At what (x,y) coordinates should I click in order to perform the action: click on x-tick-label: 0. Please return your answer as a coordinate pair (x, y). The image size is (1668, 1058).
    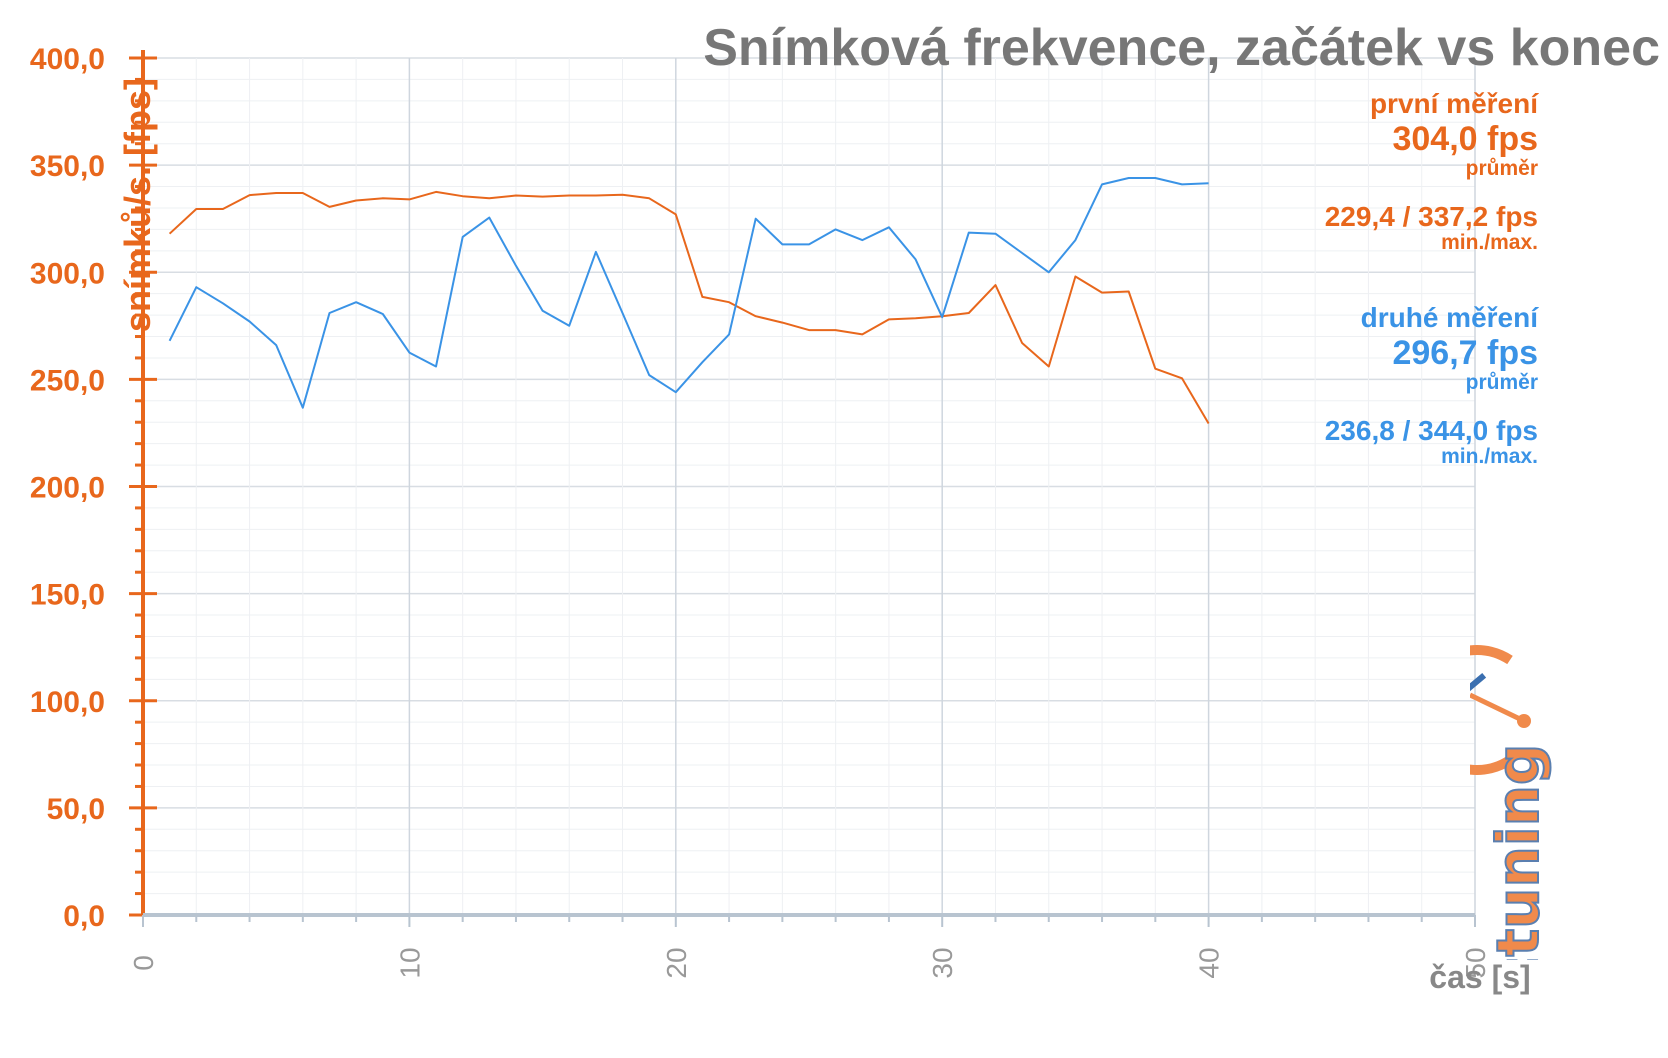
    Looking at the image, I should click on (143, 963).